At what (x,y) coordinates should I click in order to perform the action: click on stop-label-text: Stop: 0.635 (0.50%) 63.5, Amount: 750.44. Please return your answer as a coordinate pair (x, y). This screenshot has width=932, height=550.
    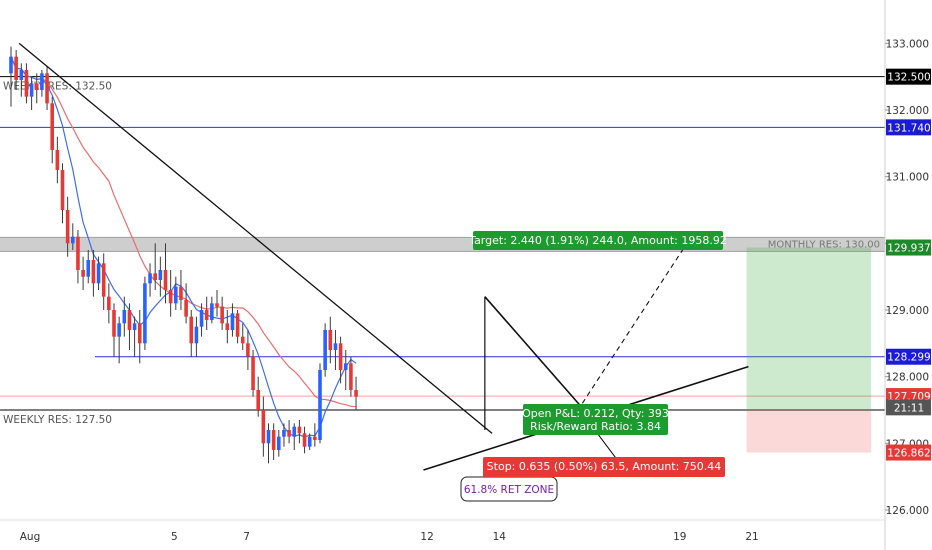
    Looking at the image, I should click on (604, 466).